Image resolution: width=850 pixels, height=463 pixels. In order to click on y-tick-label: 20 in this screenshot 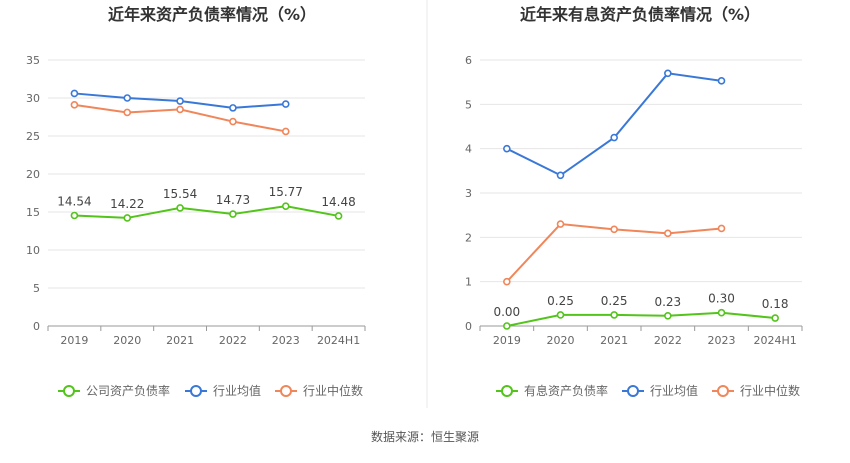, I will do `click(33, 174)`.